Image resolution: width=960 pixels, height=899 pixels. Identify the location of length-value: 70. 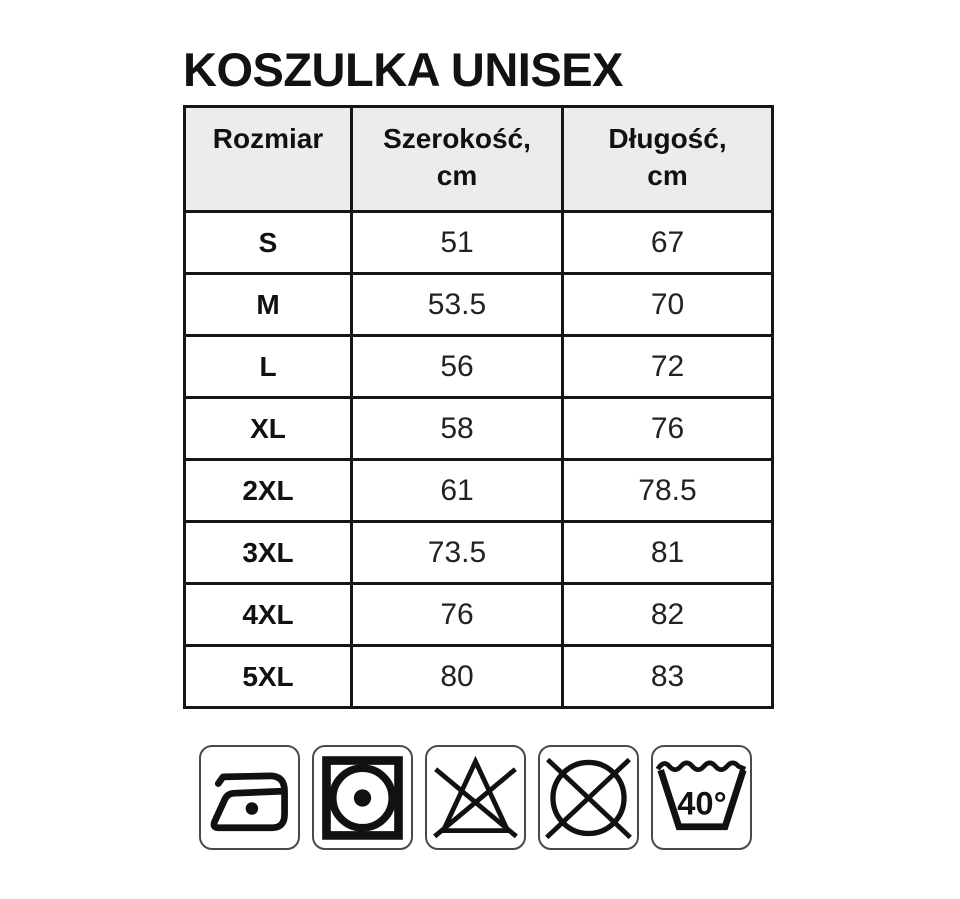
(667, 304).